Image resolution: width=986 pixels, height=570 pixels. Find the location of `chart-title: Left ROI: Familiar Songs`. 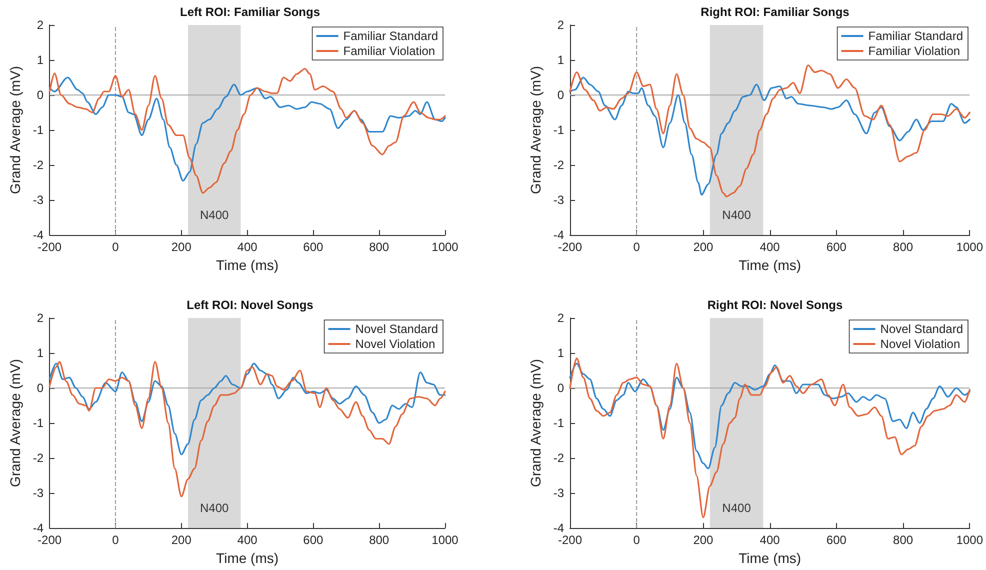

chart-title: Left ROI: Familiar Songs is located at coordinates (250, 12).